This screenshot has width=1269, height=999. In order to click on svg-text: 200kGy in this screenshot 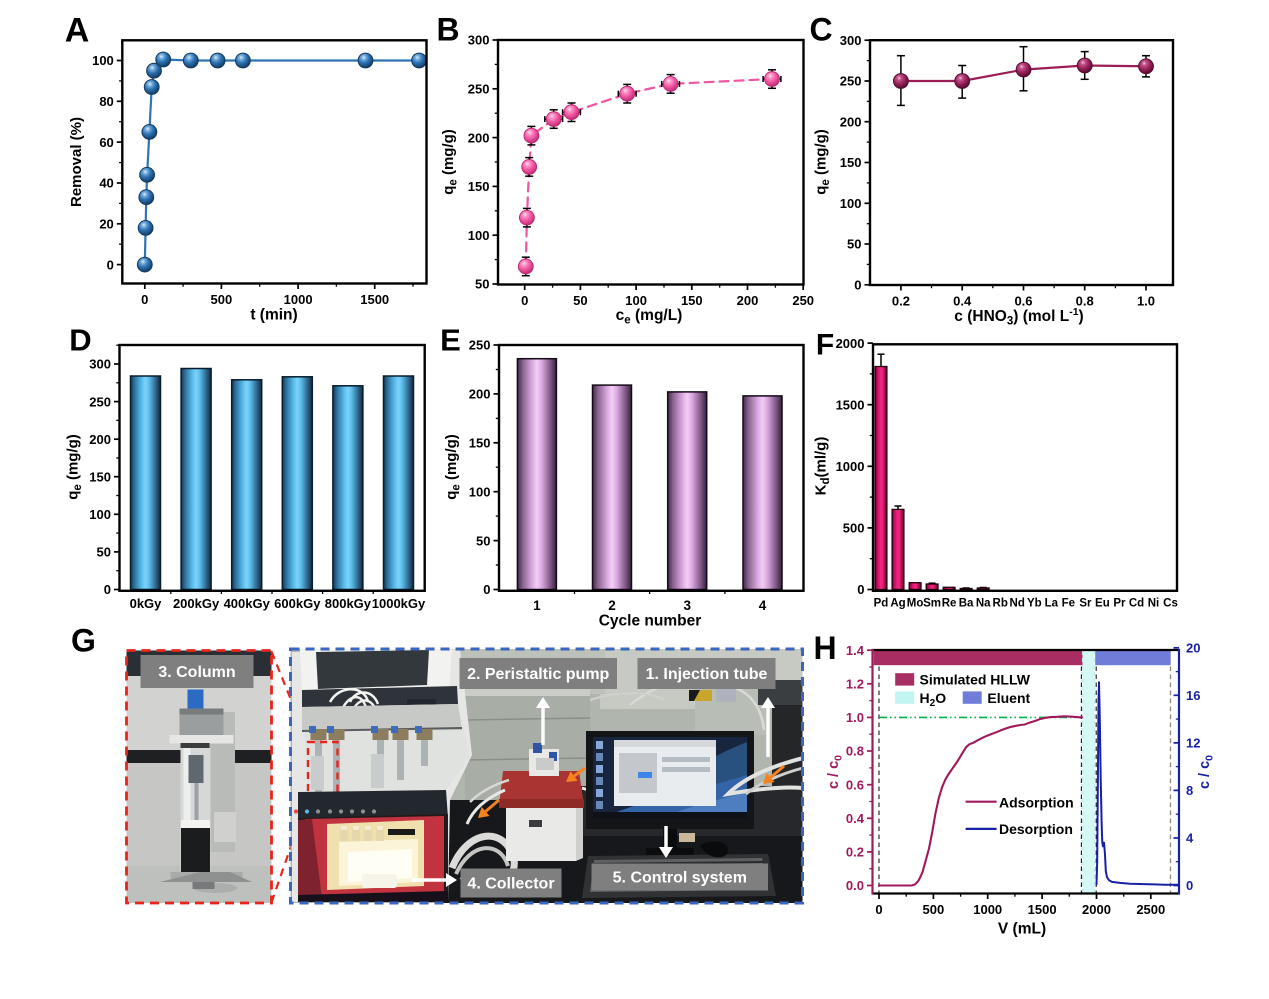, I will do `click(196, 603)`.